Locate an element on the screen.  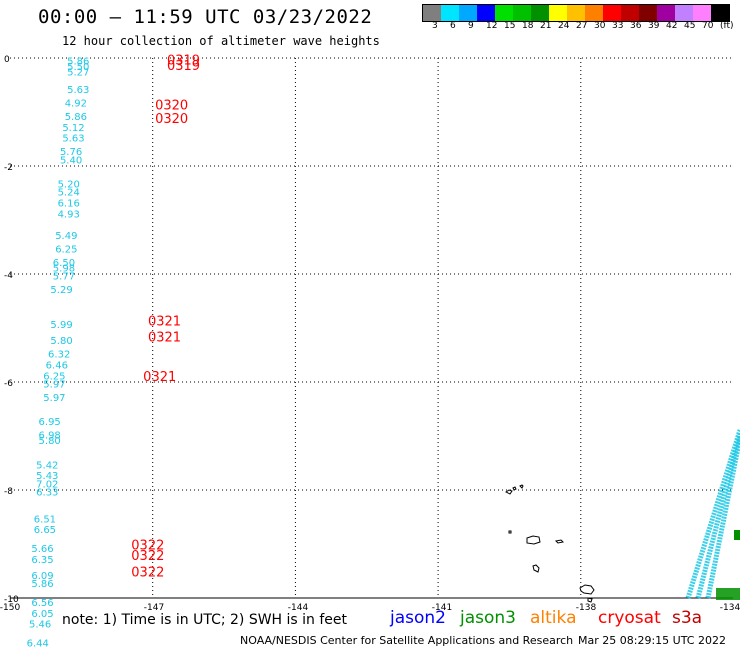
lon-tick-label: -147 is located at coordinates (154, 608).